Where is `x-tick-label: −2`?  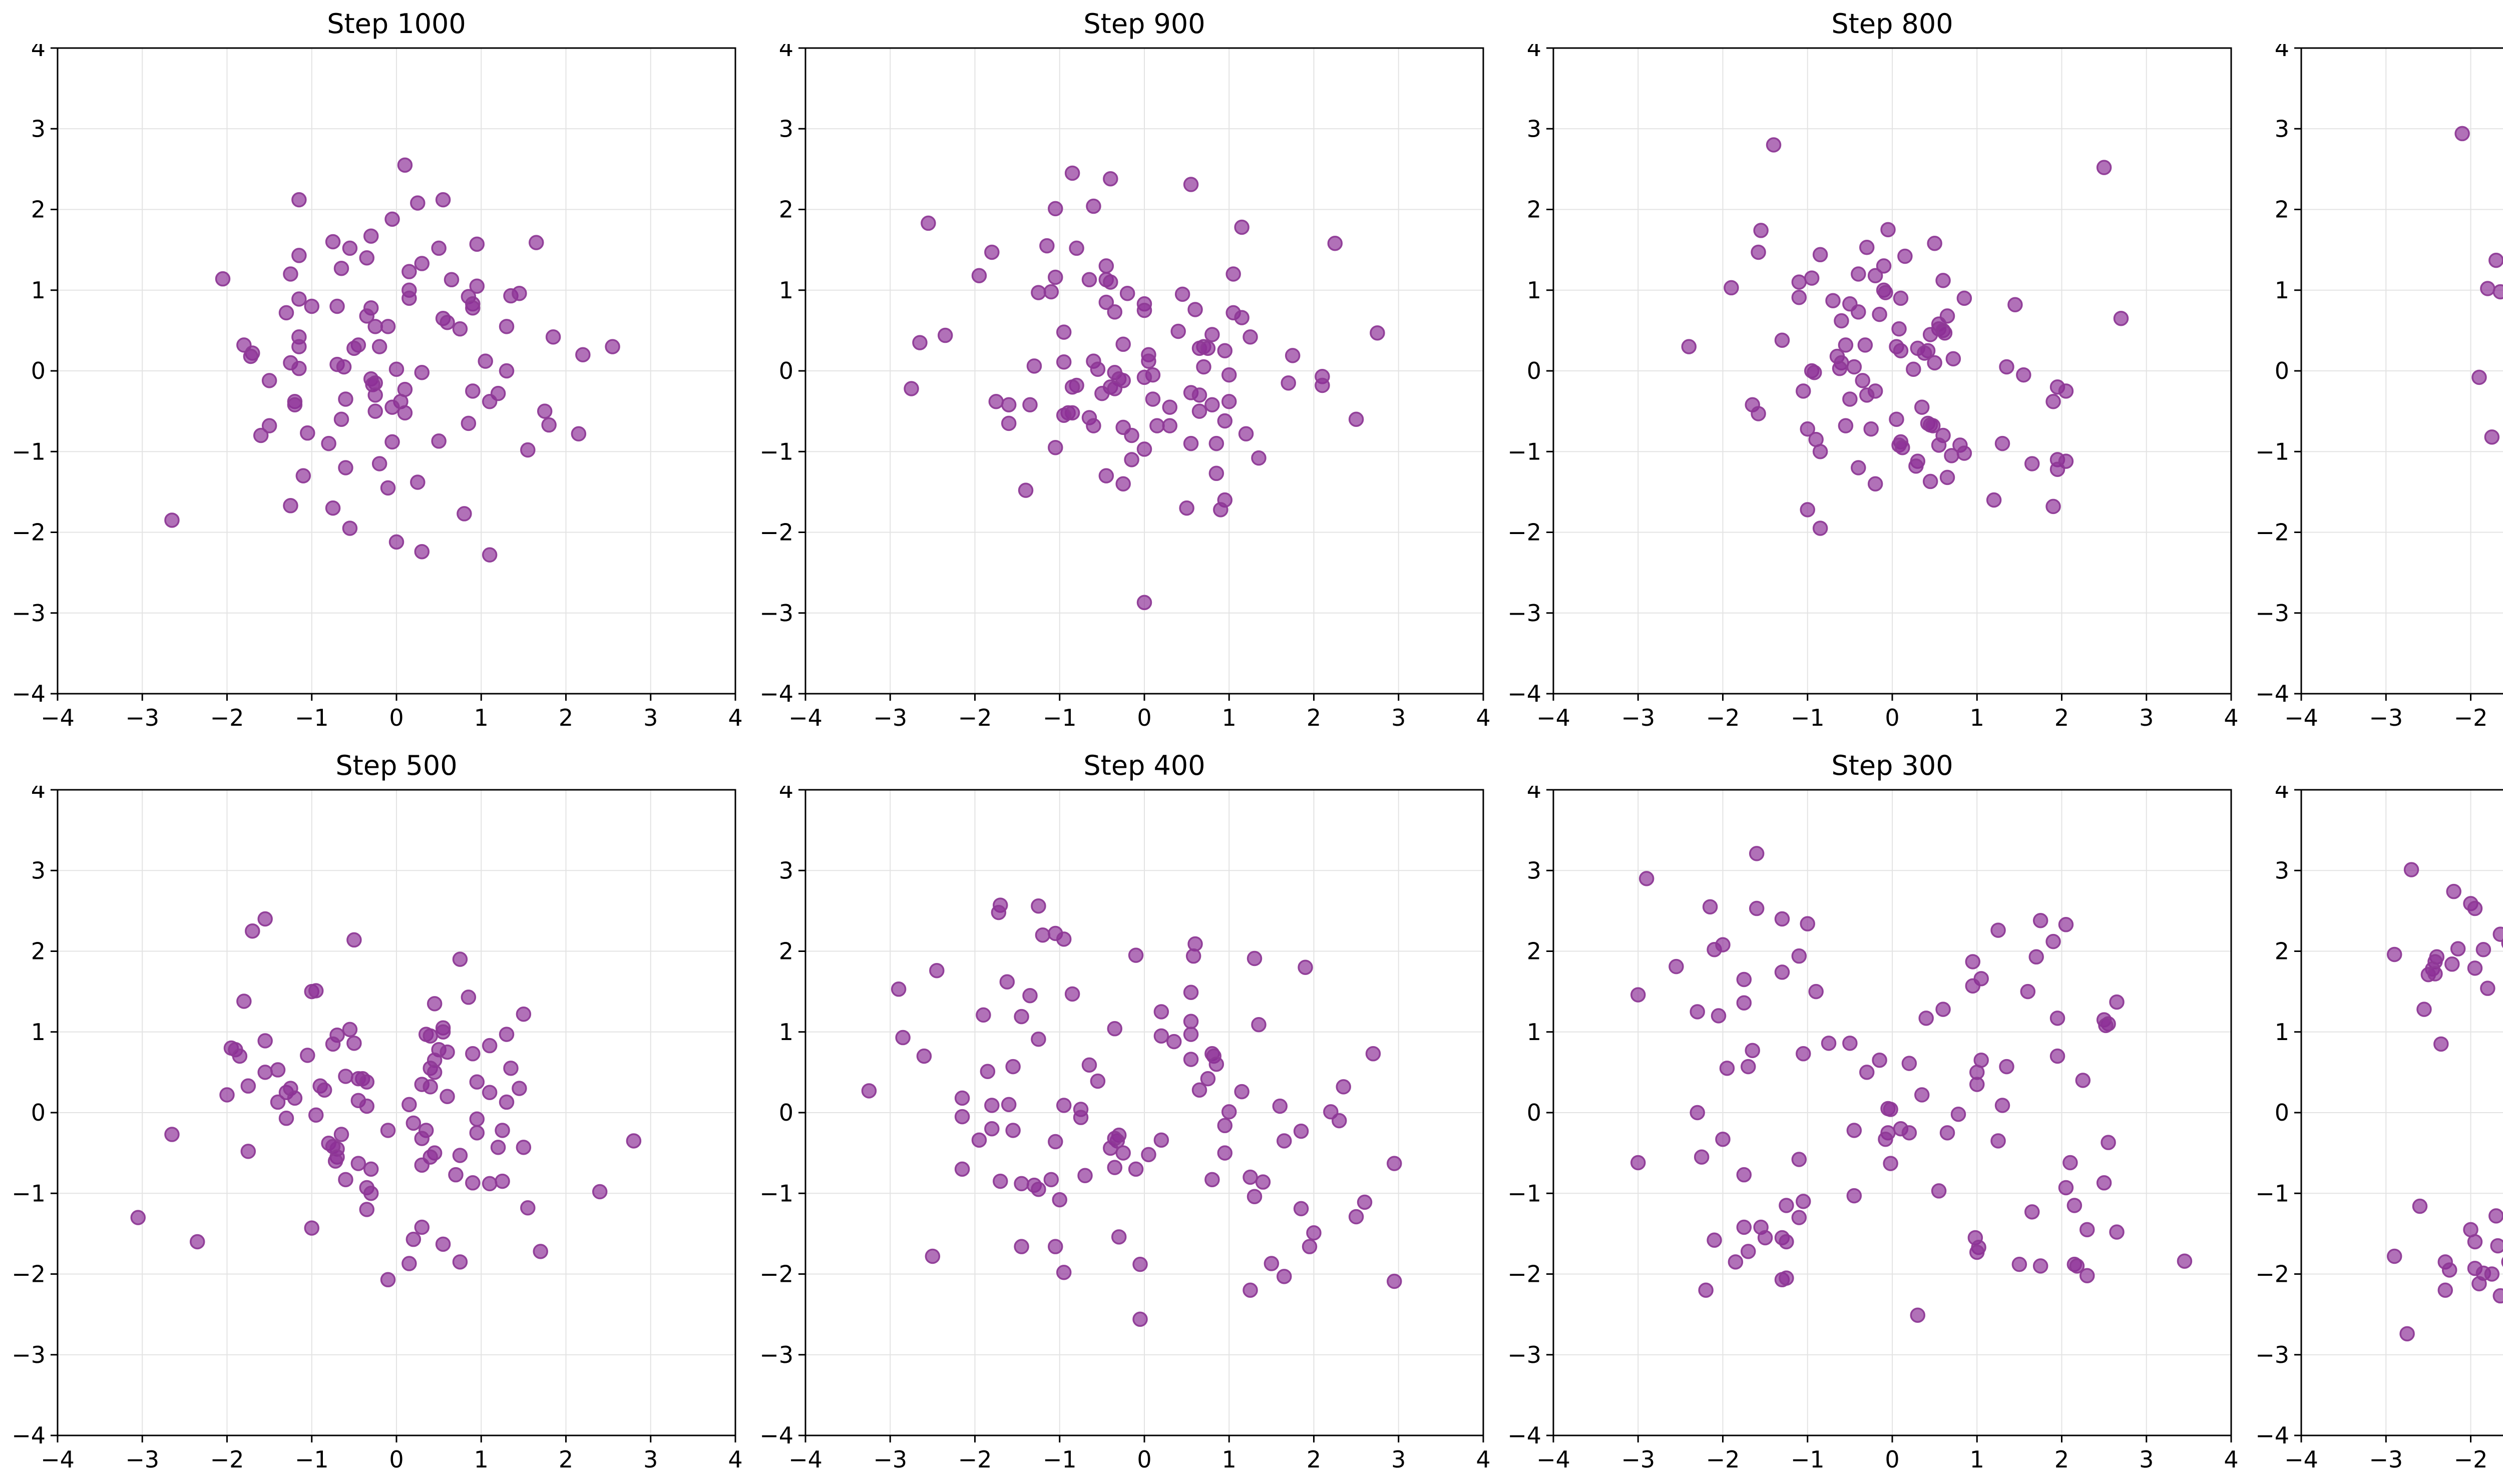
x-tick-label: −2 is located at coordinates (1723, 717).